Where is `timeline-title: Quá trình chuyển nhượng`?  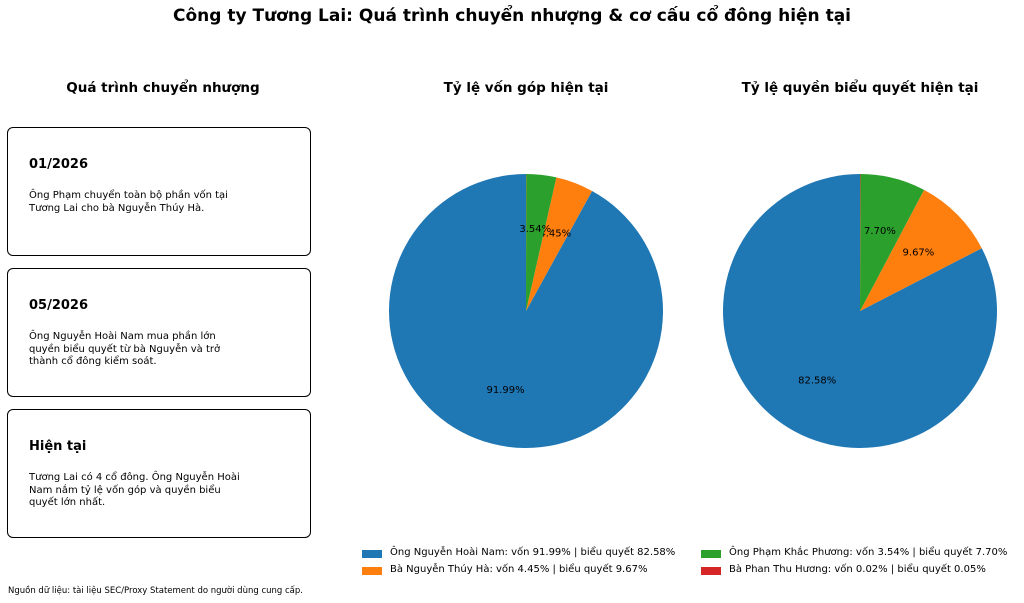
timeline-title: Quá trình chuyển nhượng is located at coordinates (163, 88).